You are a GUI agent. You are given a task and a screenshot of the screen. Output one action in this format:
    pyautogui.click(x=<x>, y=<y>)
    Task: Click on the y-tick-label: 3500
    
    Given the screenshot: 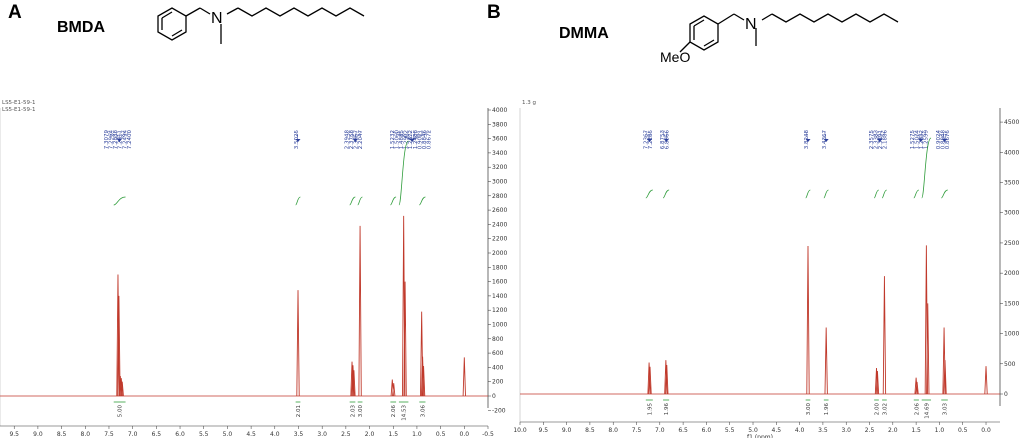 What is the action you would take?
    pyautogui.click(x=1011, y=183)
    